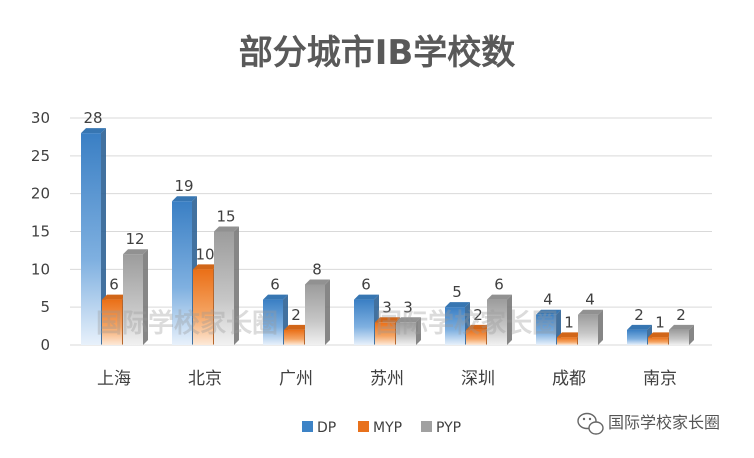  I want to click on y-tick-label: 20, so click(40, 194).